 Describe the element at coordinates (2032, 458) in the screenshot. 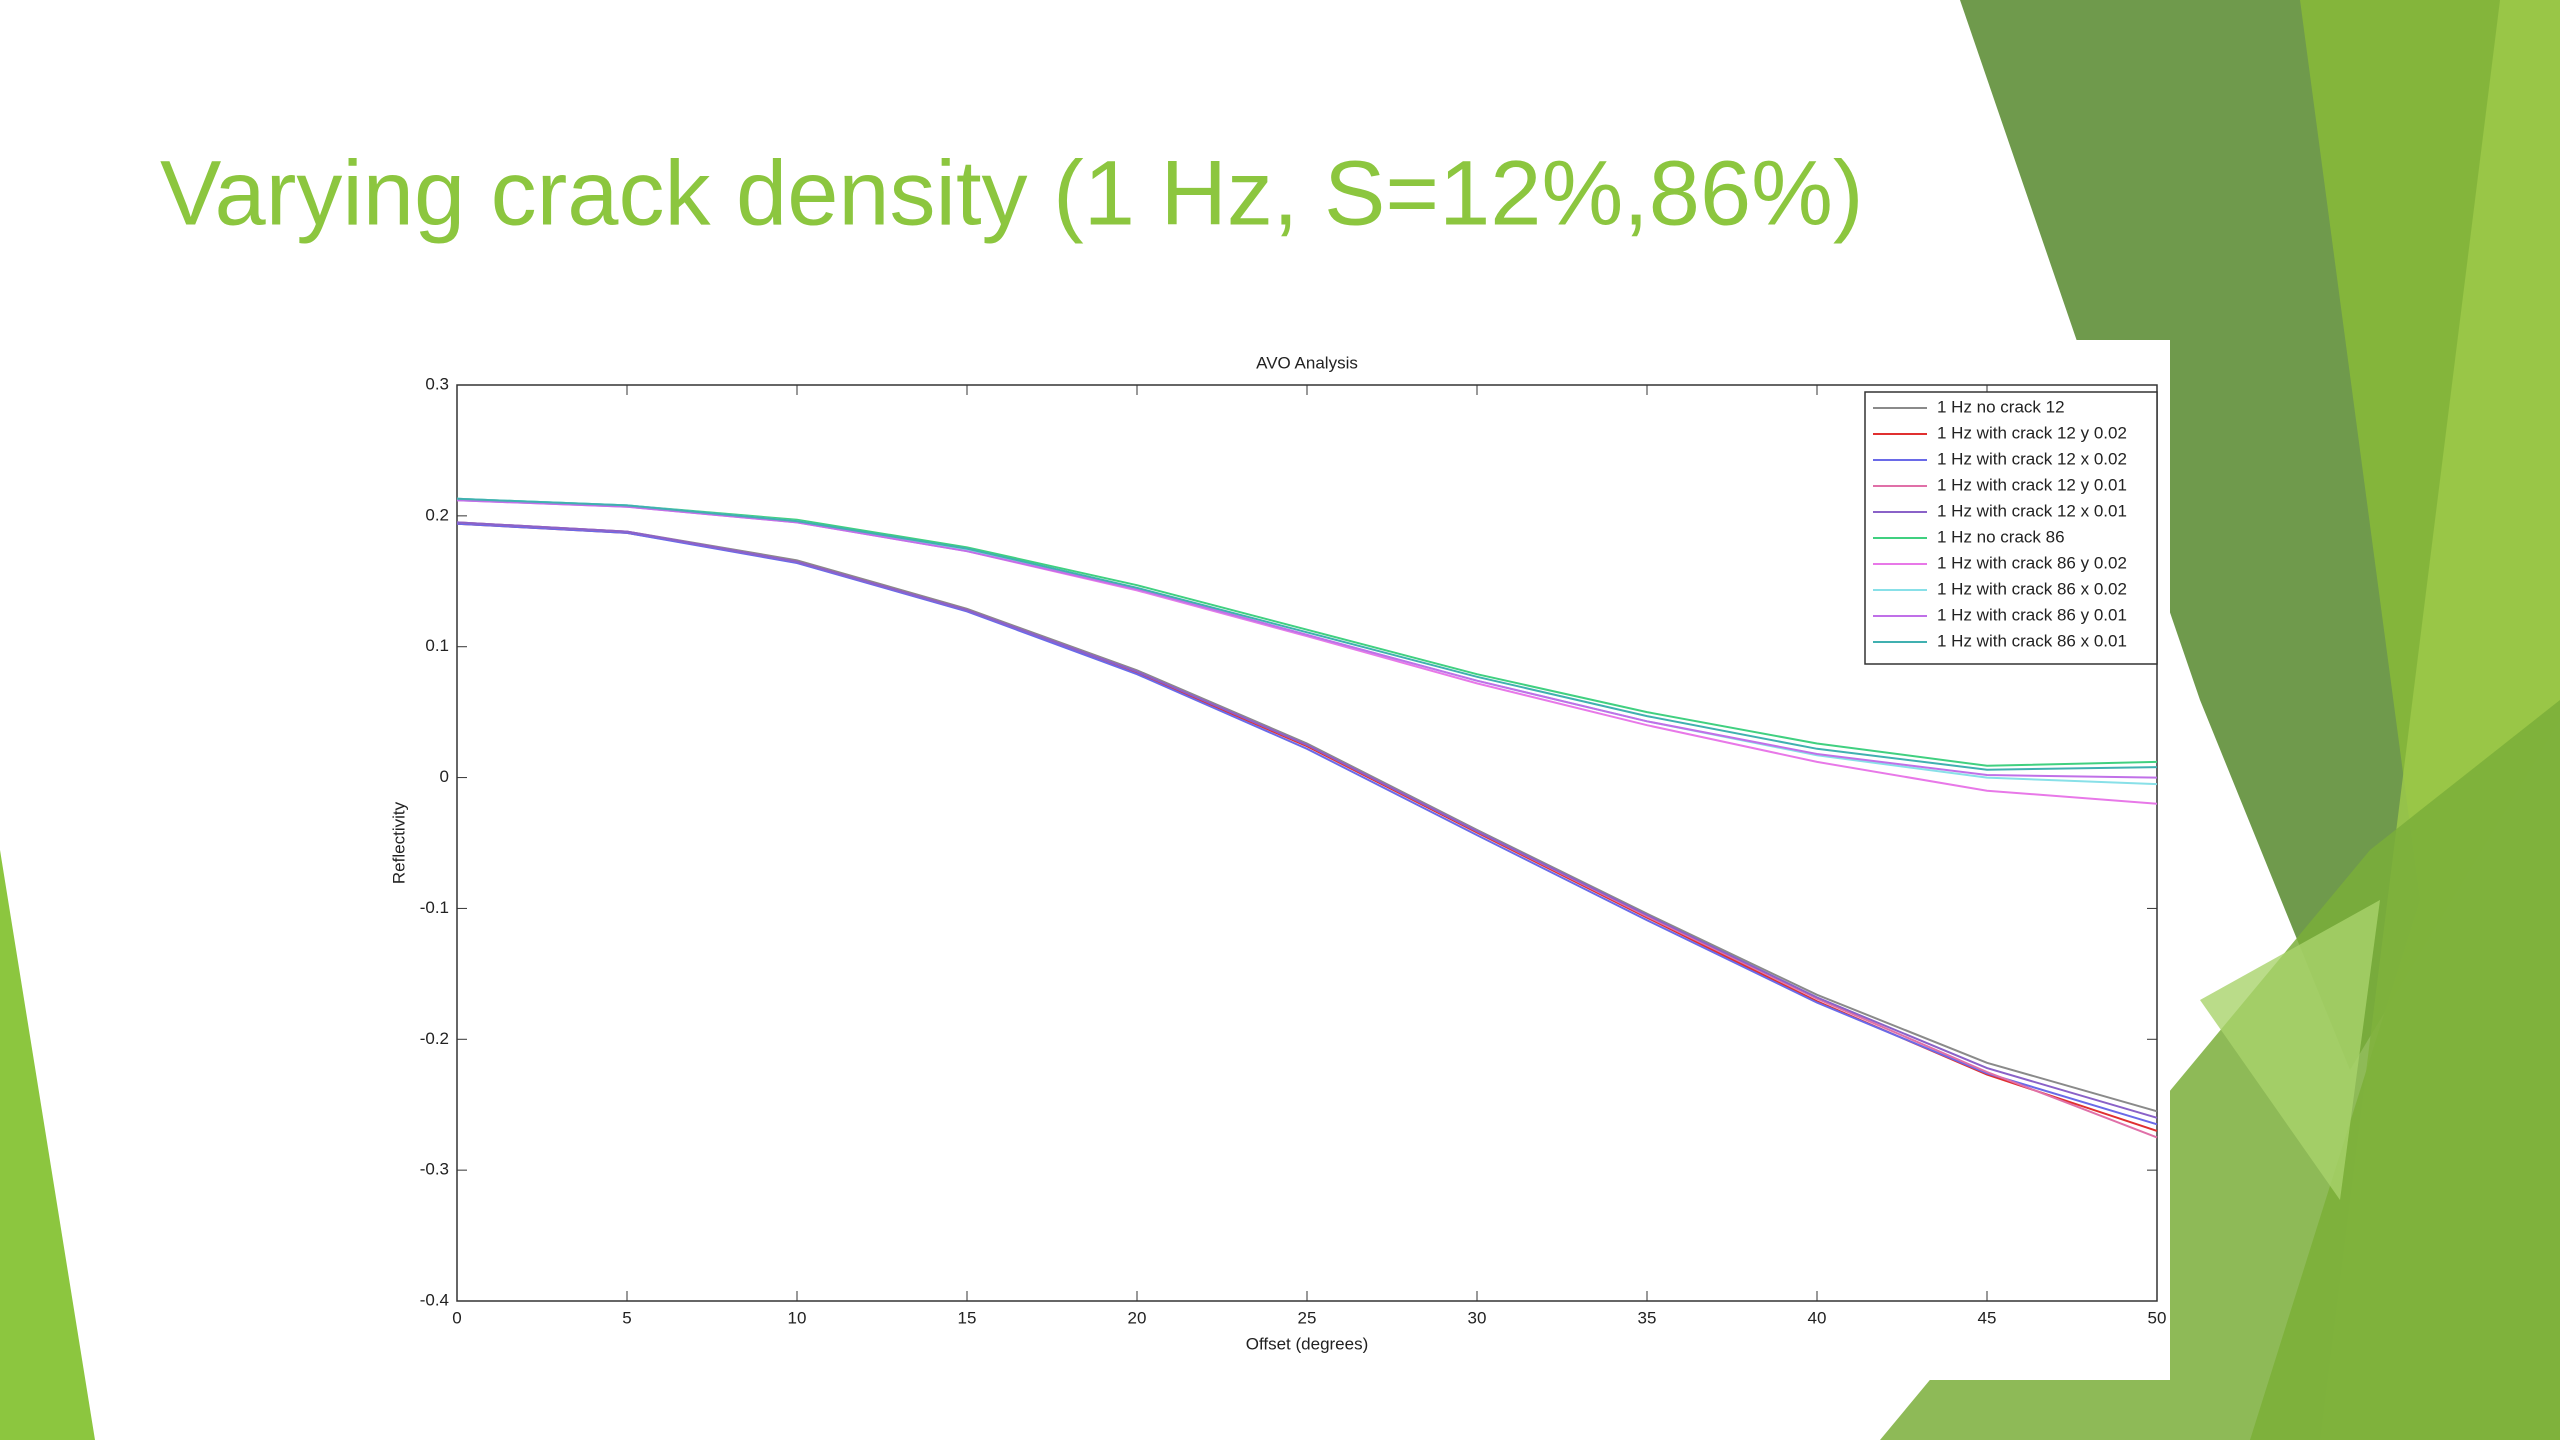

I see `legend-label: 1 Hz with crack 12 x 0.02` at that location.